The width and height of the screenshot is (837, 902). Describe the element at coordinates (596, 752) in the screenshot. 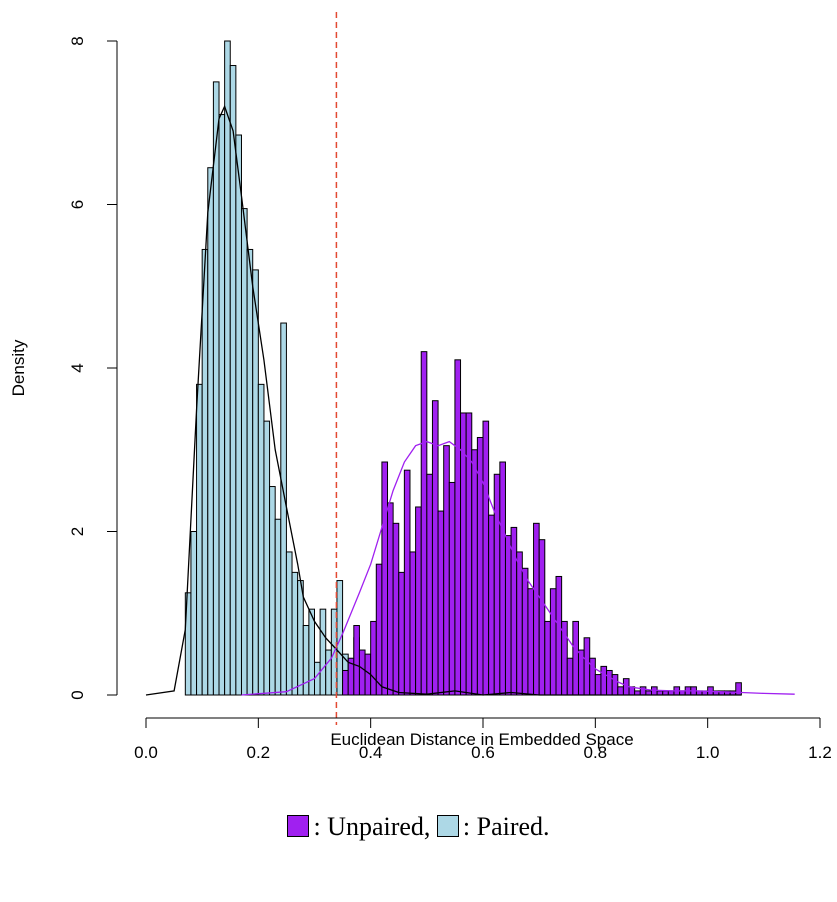

I see `x-tick-label: 0.8` at that location.